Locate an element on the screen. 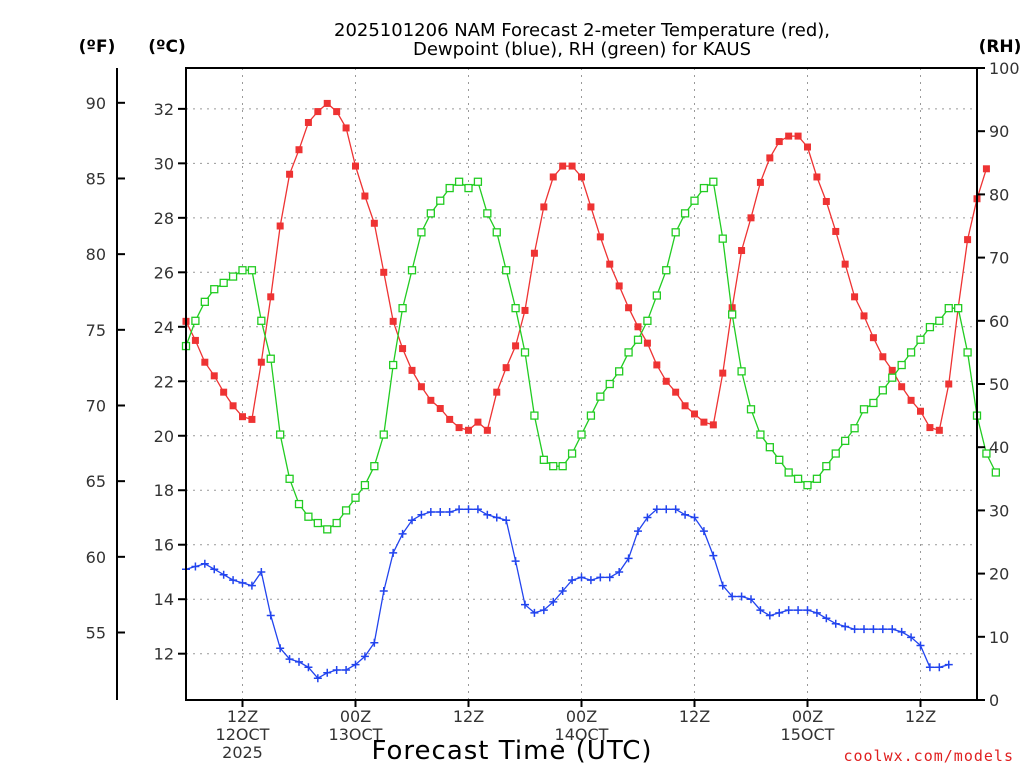 Image resolution: width=1024 pixels, height=768 pixels. celsius-tick-label: 16 is located at coordinates (164, 545).